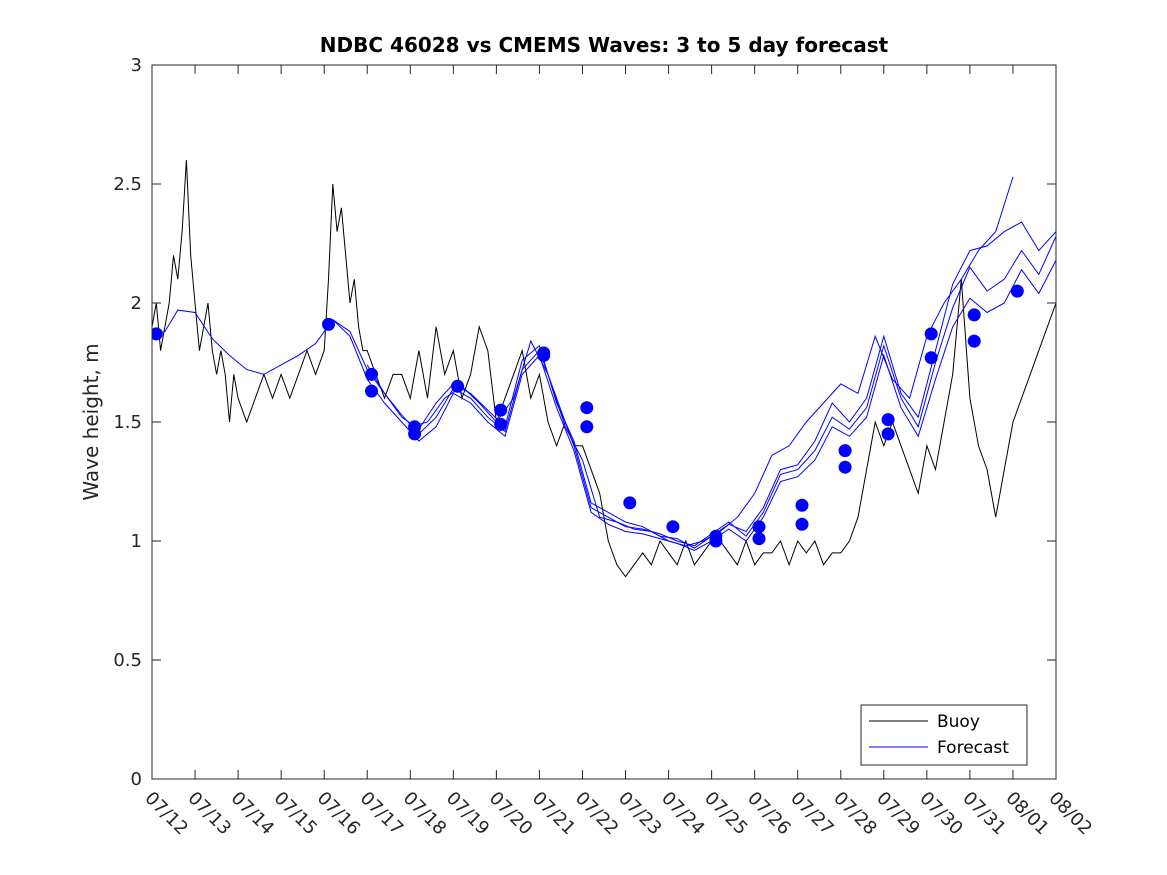 The image size is (1167, 875). Describe the element at coordinates (127, 422) in the screenshot. I see `y-tick-label: 1.5` at that location.